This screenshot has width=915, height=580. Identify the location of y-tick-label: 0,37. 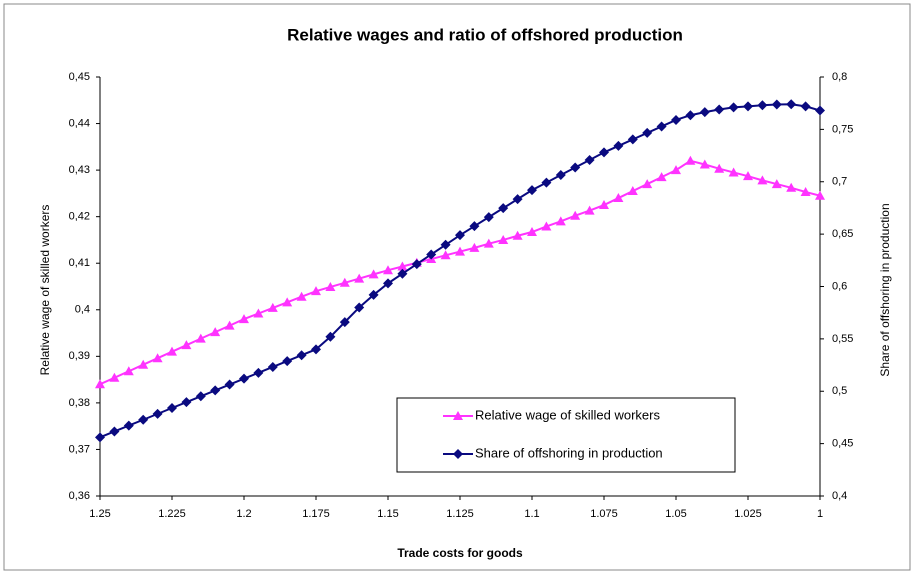
(79, 449).